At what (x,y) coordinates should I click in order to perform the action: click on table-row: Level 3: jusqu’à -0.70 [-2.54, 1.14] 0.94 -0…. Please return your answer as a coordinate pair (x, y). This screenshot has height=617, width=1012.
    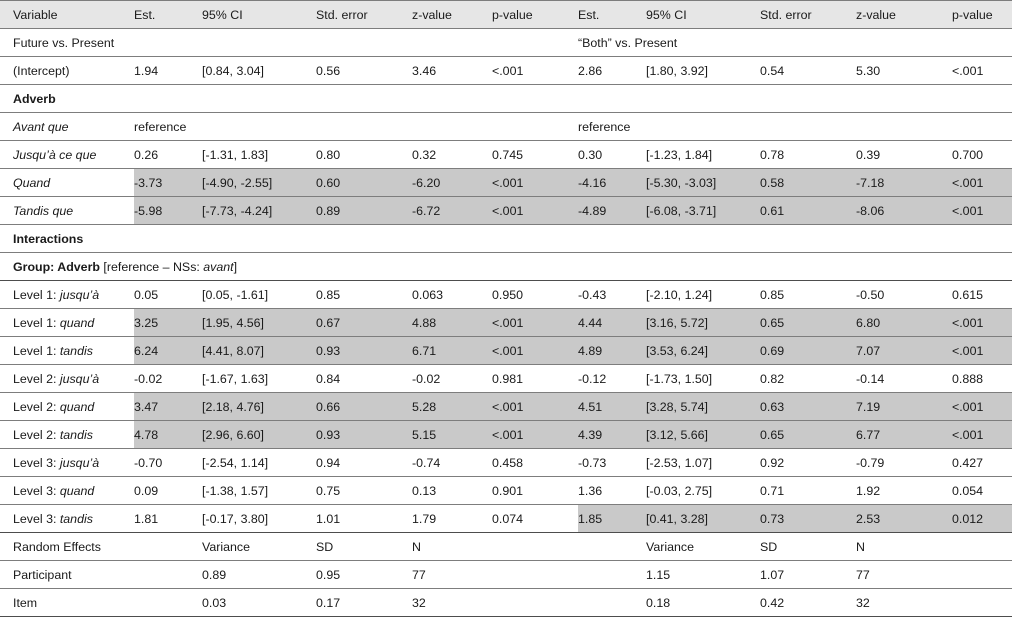
    Looking at the image, I should click on (506, 462).